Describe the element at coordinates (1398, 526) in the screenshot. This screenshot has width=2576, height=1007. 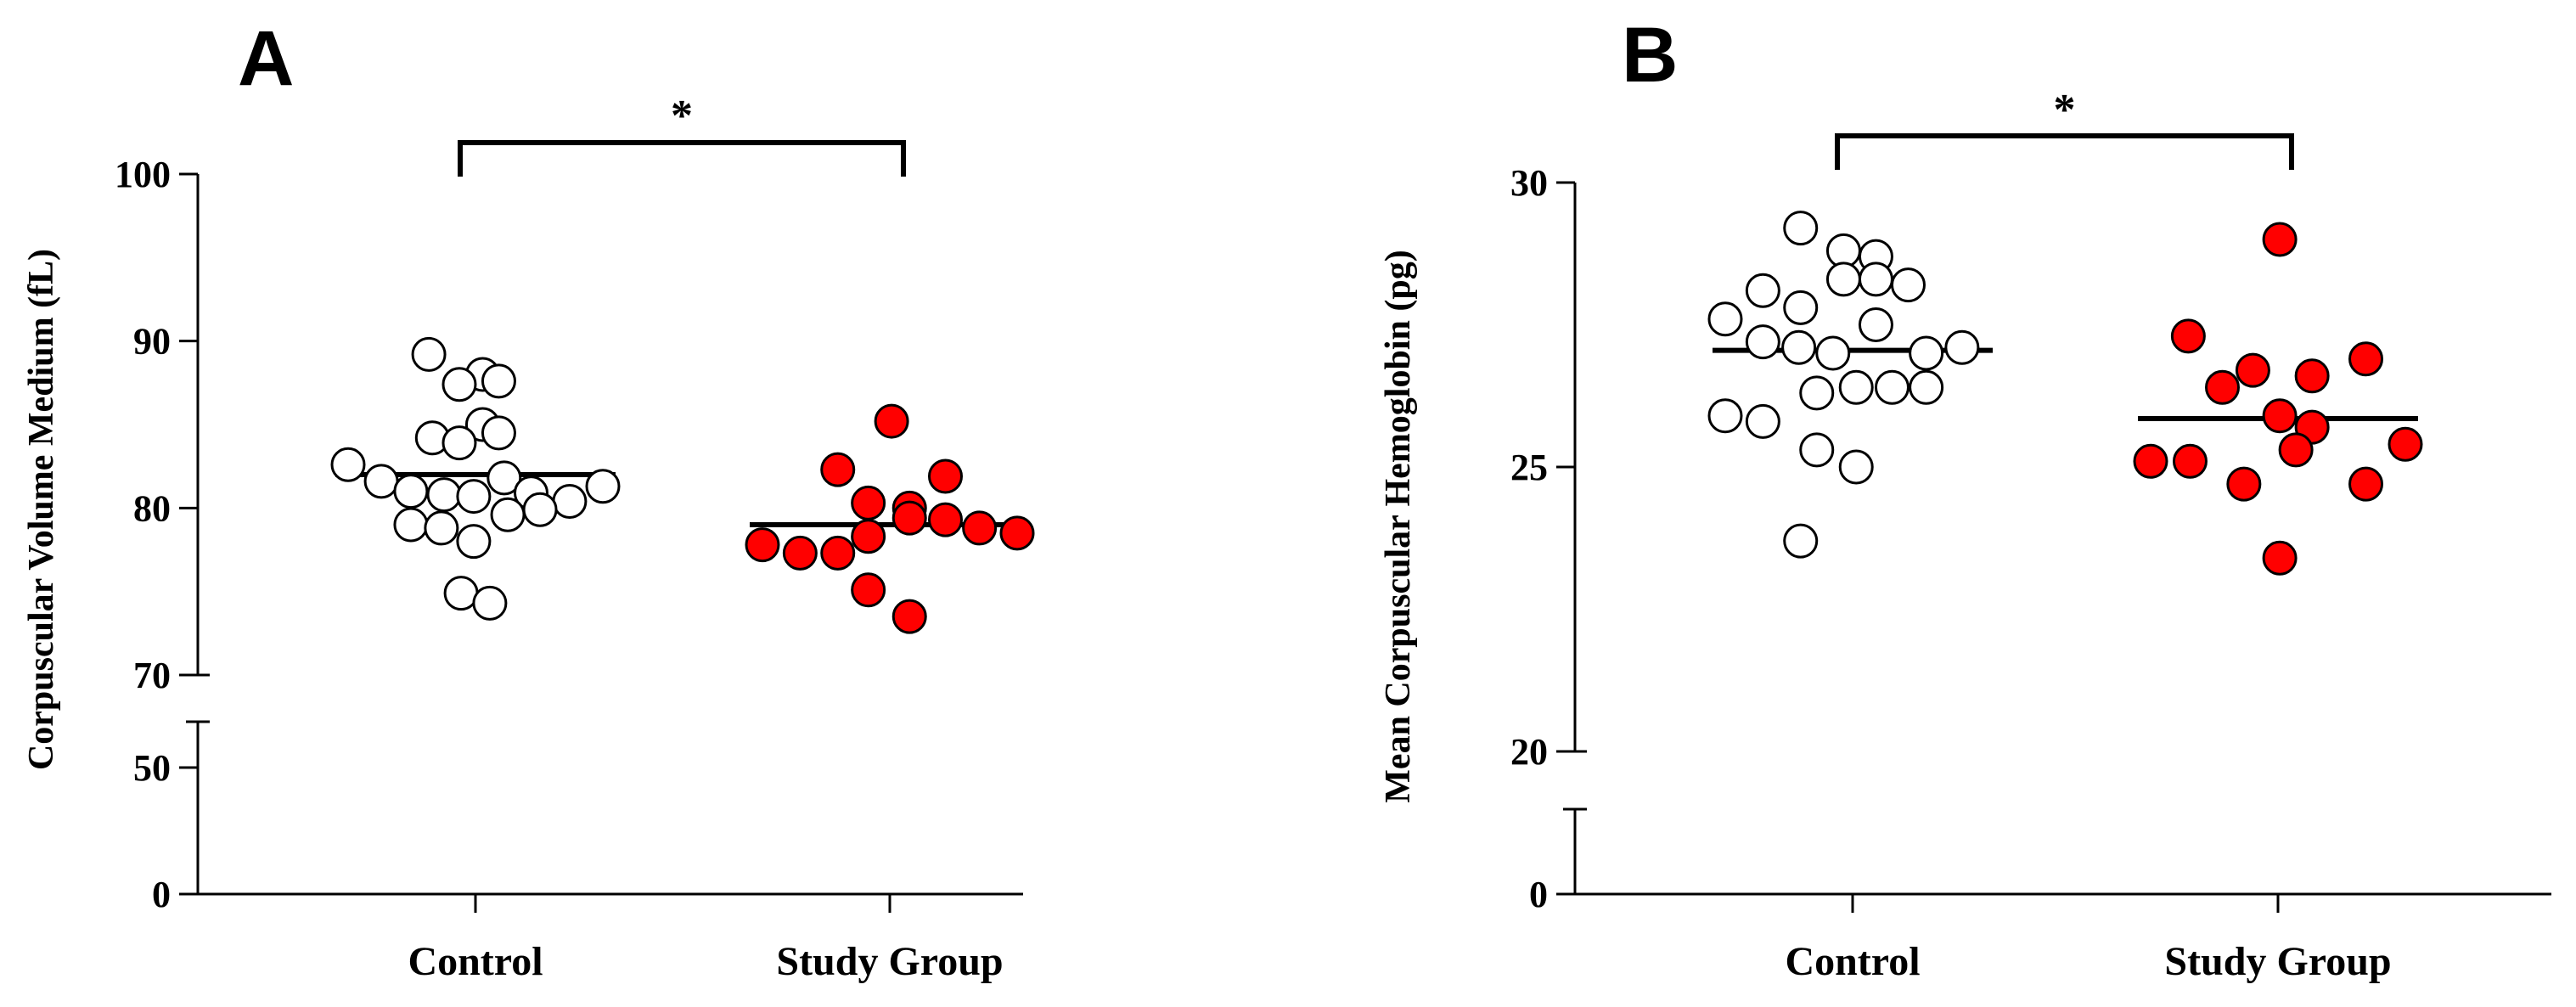
I see `y-axis-title: Mean Corpuscular Hemoglobin (pg)` at that location.